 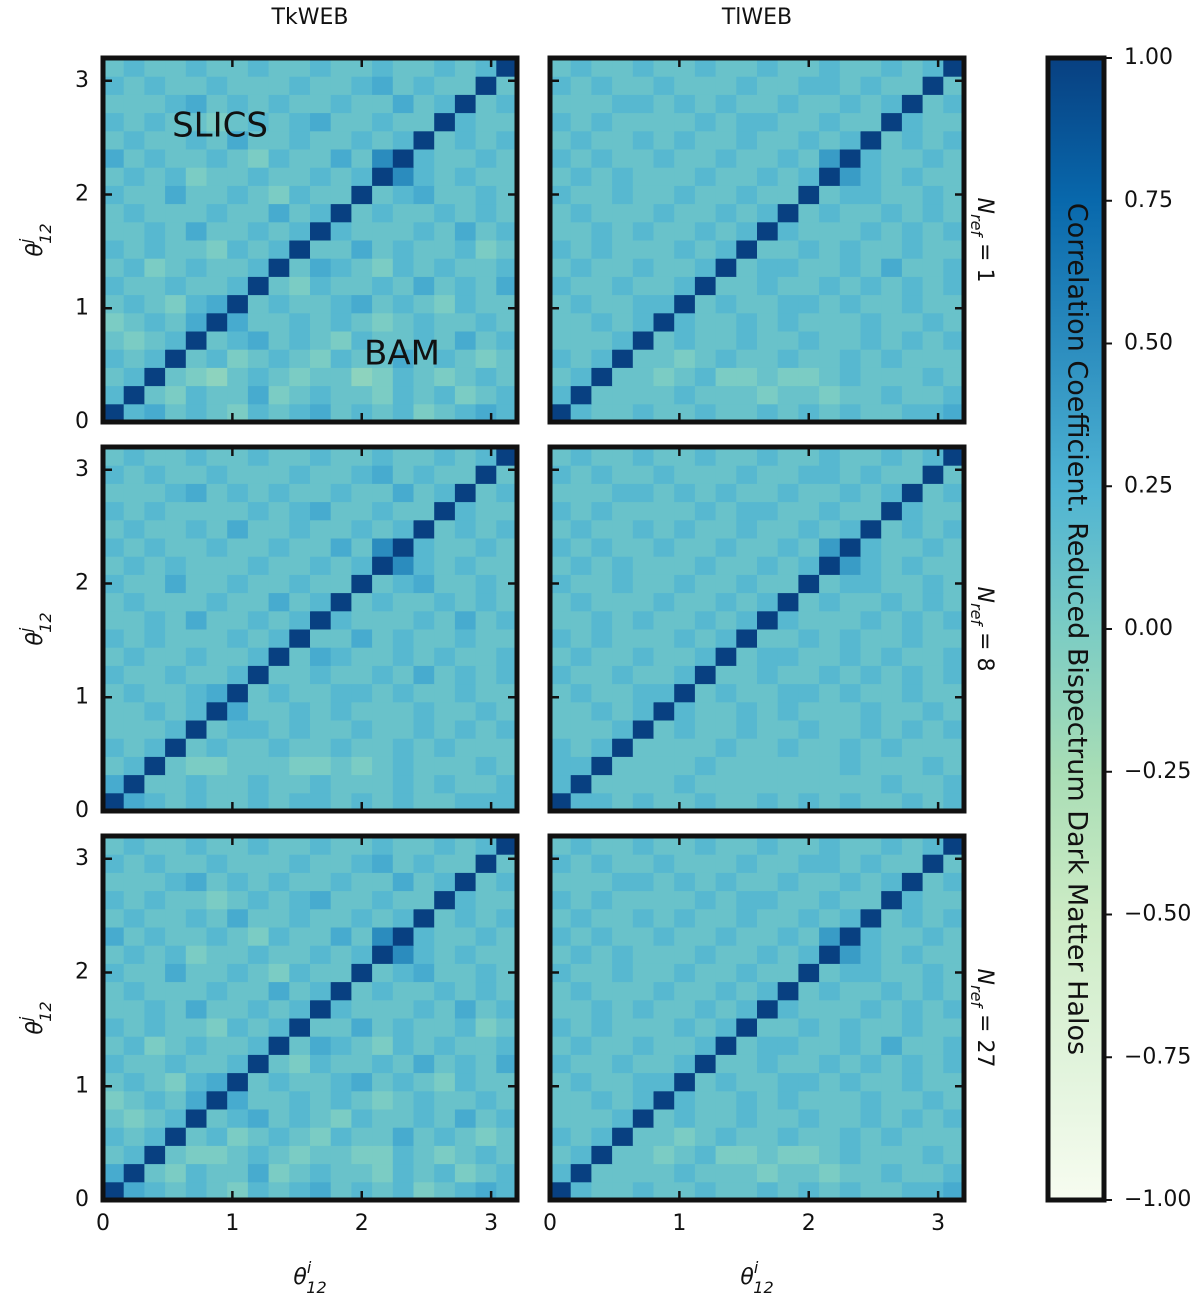 What do you see at coordinates (1148, 485) in the screenshot?
I see `colorbar-tick-label: 0.25` at bounding box center [1148, 485].